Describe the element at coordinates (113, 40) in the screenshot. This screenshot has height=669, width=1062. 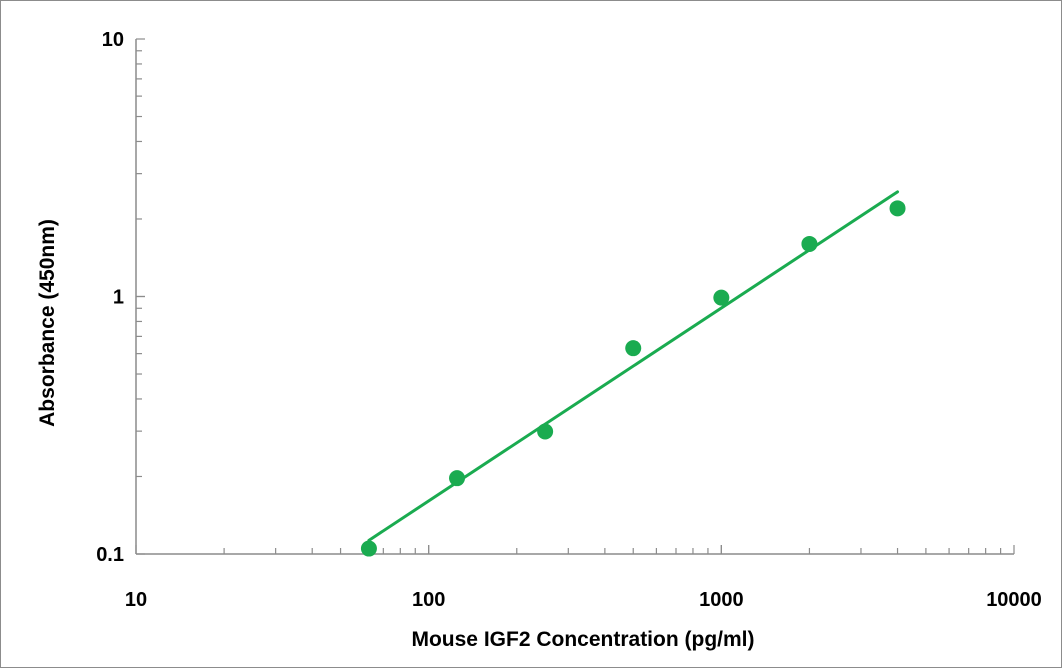
I see `y-tick-label: 10` at that location.